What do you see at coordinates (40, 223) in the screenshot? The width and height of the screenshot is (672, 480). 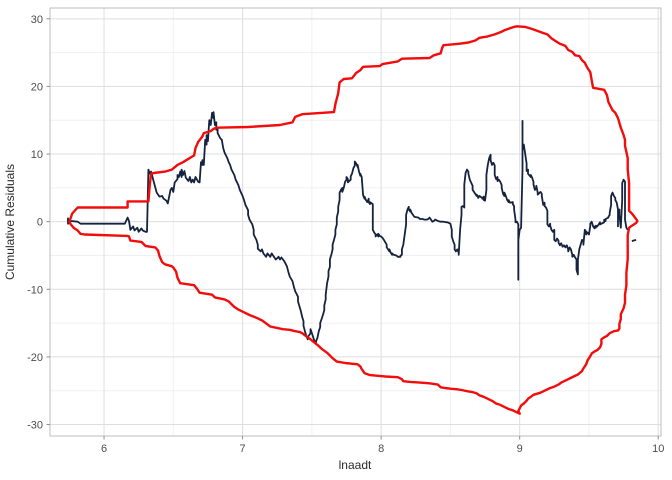 I see `y-tick-label: 0` at bounding box center [40, 223].